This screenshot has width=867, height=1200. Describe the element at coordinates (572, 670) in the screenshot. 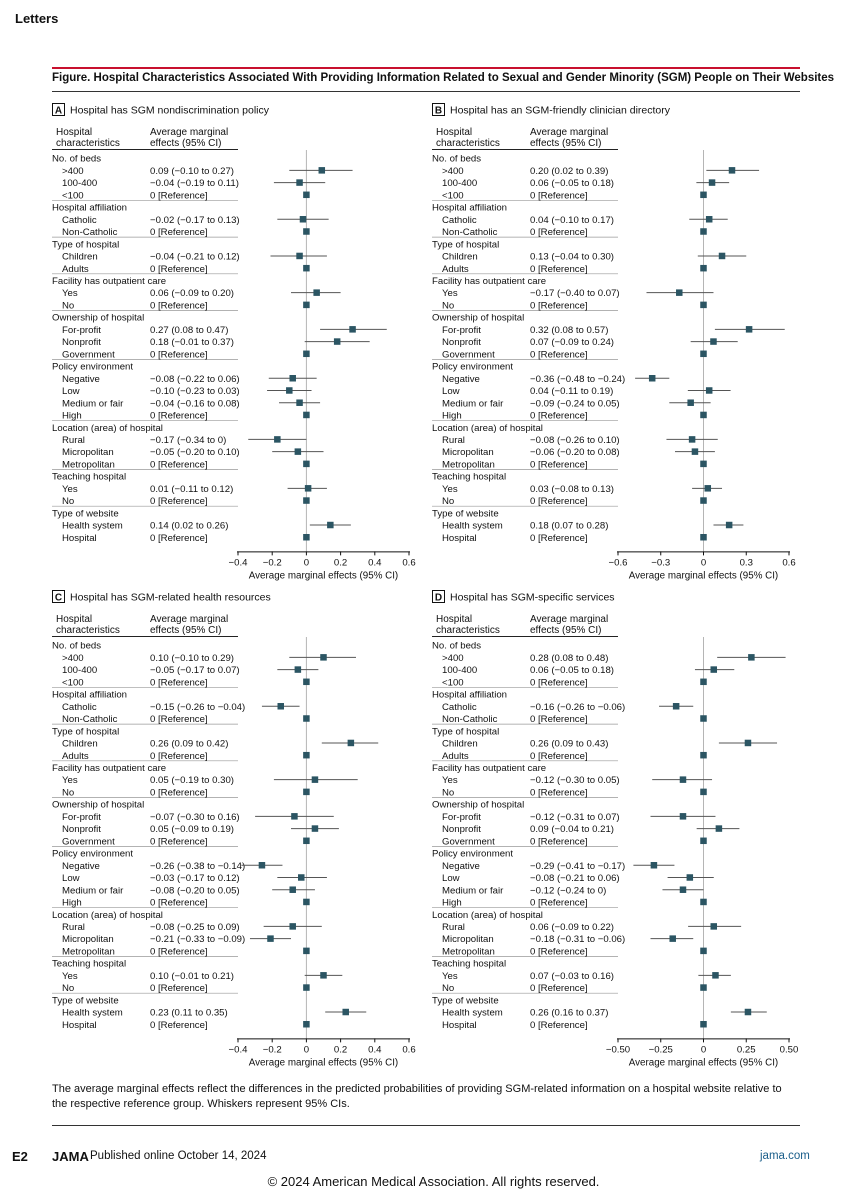

I see `effect-estimate-text: 0.06 (−0.05 to 0.18)` at that location.